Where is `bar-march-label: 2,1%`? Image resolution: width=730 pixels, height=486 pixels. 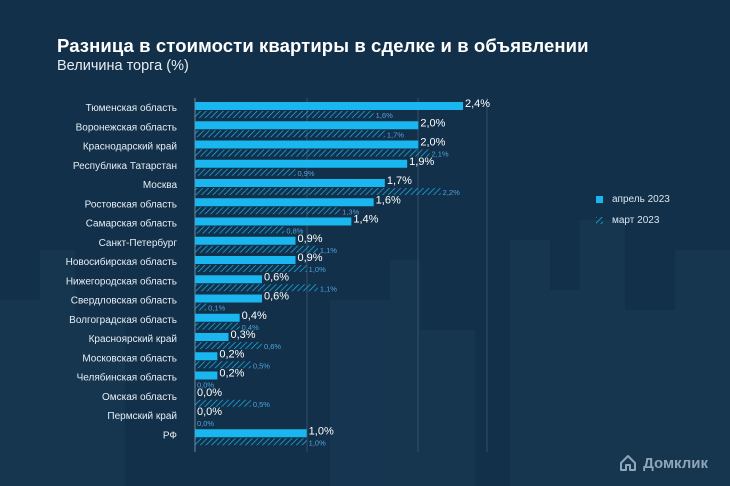 bar-march-label: 2,1% is located at coordinates (440, 154).